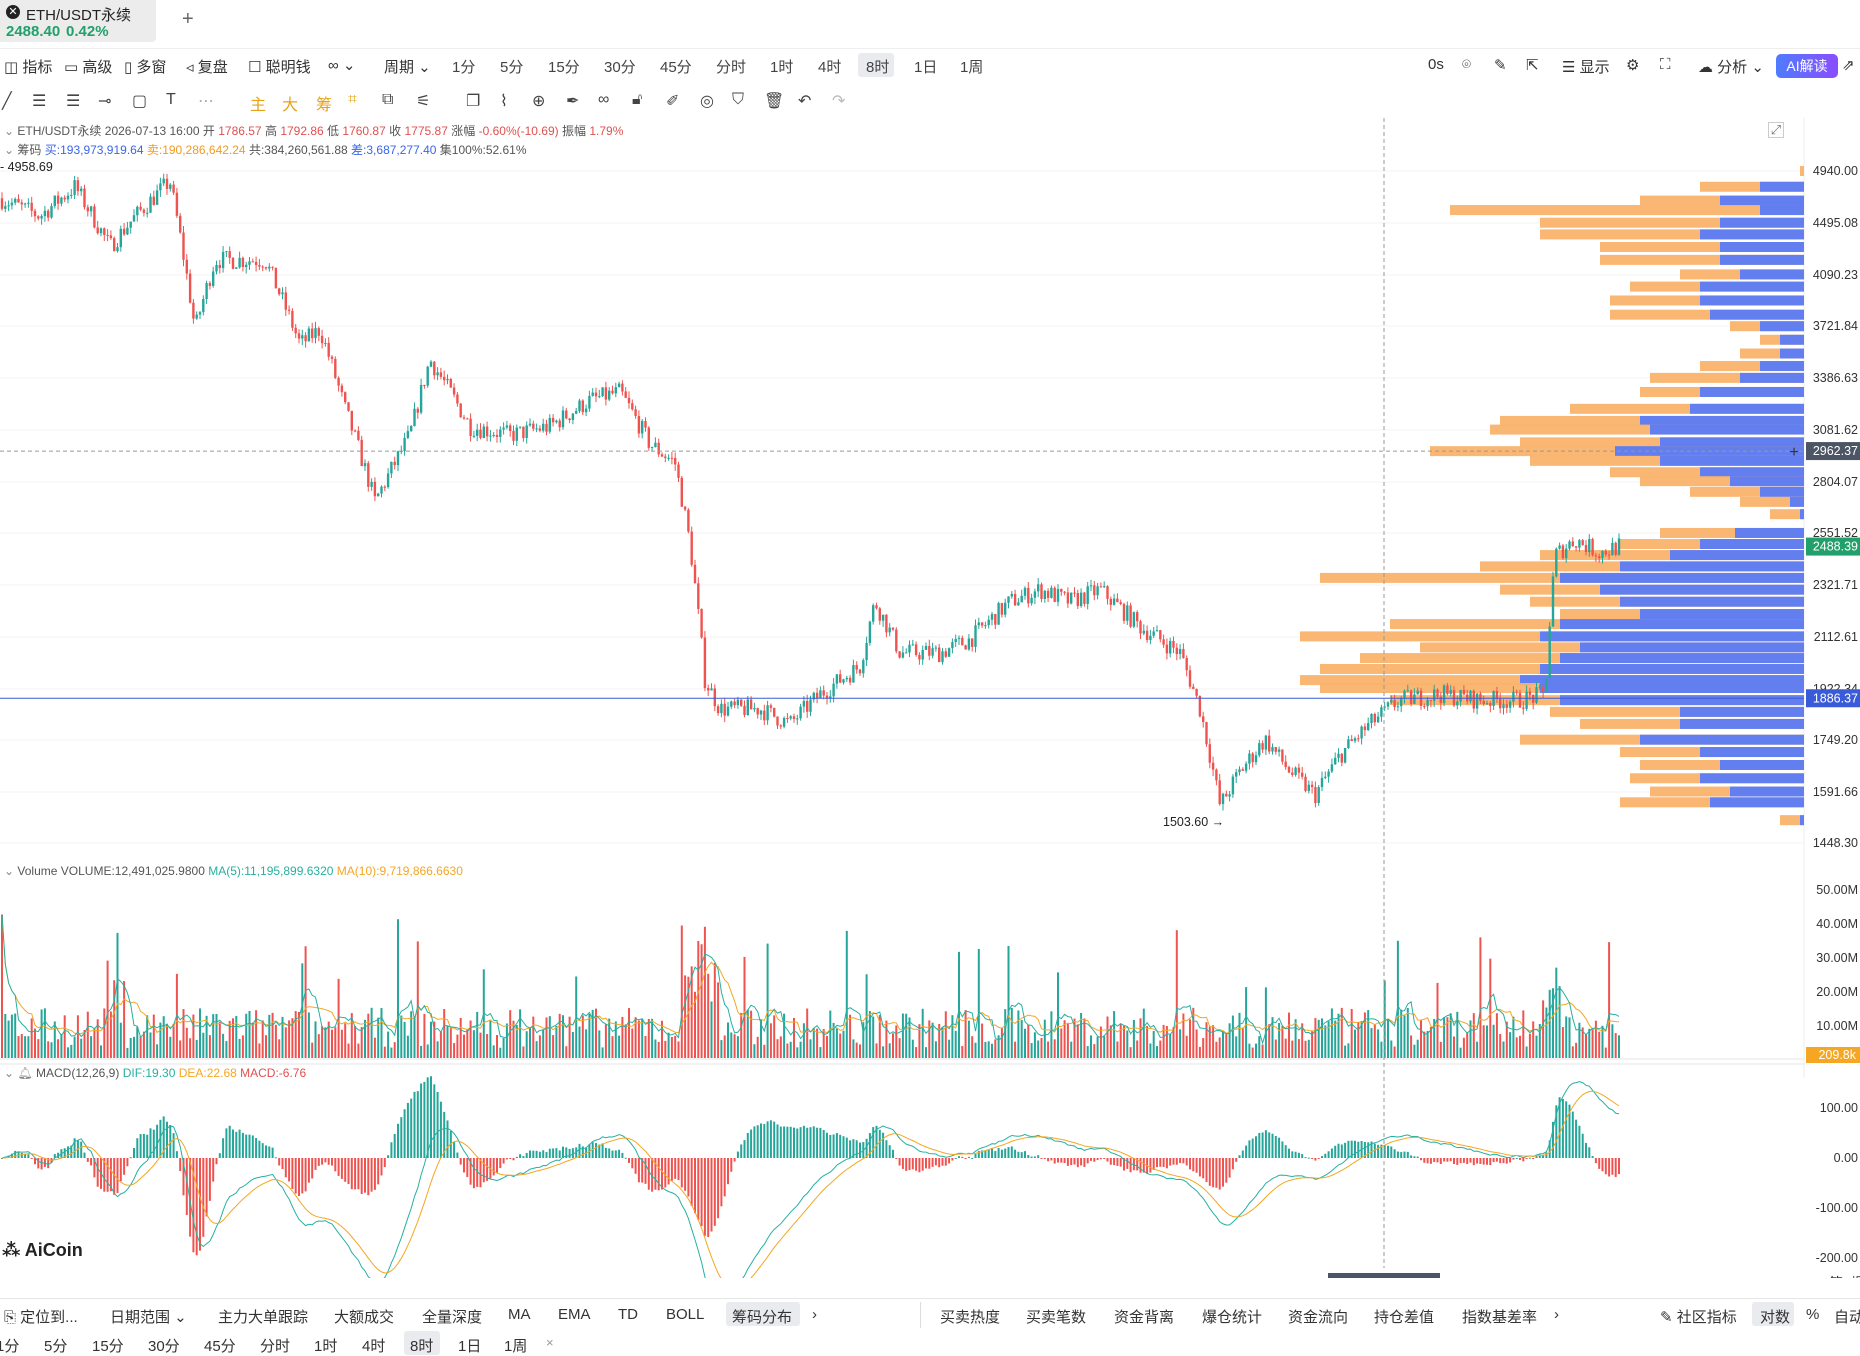 The height and width of the screenshot is (1356, 1860). Describe the element at coordinates (1776, 130) in the screenshot. I see `maximize-icon: ⤢` at that location.